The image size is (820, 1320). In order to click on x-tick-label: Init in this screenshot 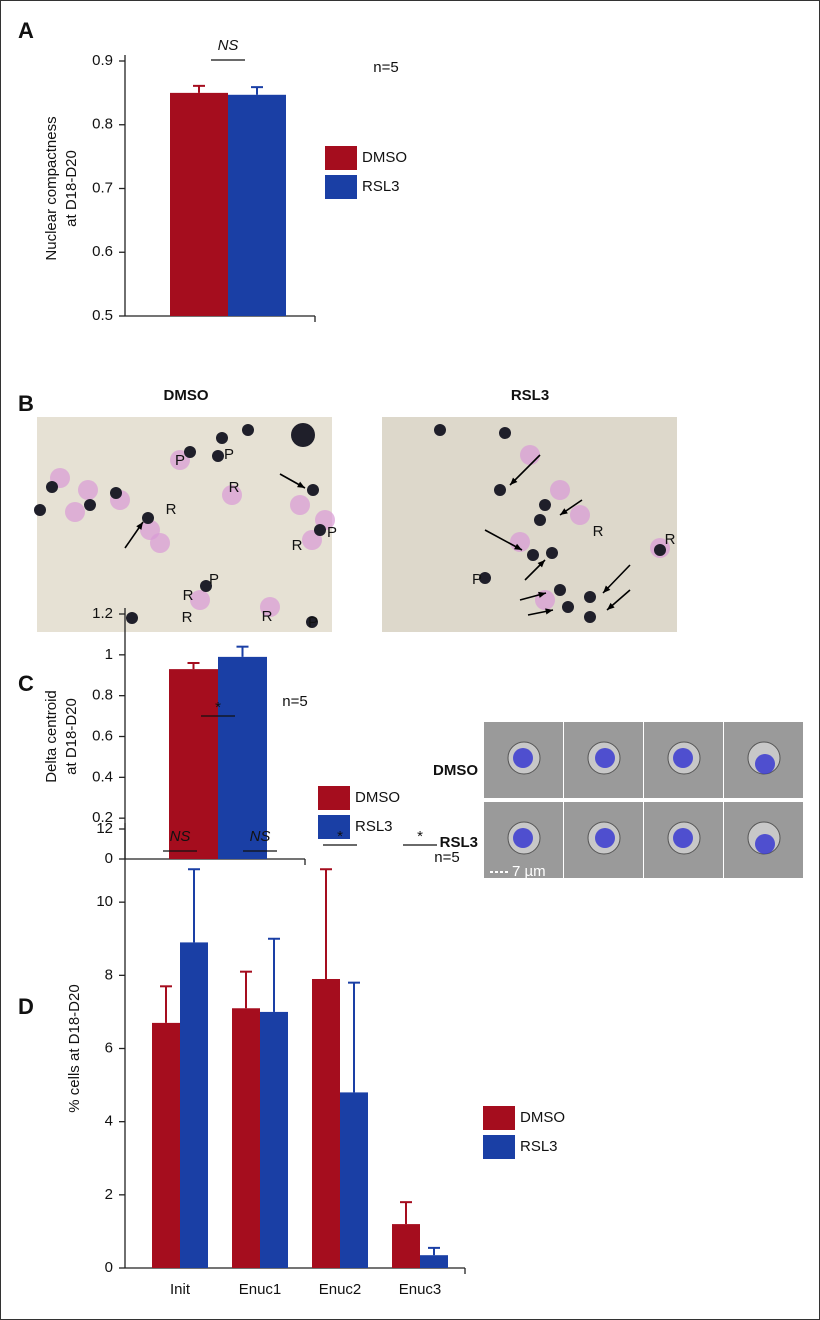, I will do `click(180, 1289)`.